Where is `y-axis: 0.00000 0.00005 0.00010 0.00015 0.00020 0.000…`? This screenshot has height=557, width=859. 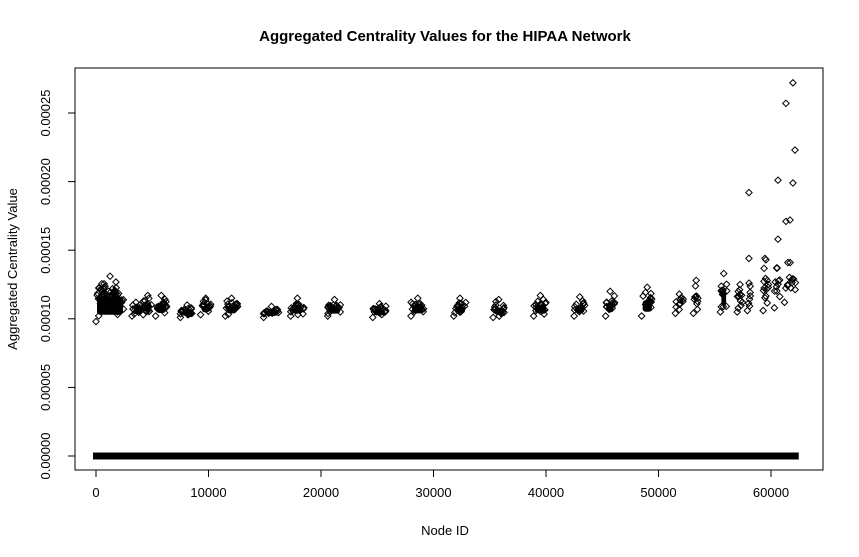 y-axis: 0.00000 0.00005 0.00010 0.00015 0.00020 0.000… is located at coordinates (57, 285).